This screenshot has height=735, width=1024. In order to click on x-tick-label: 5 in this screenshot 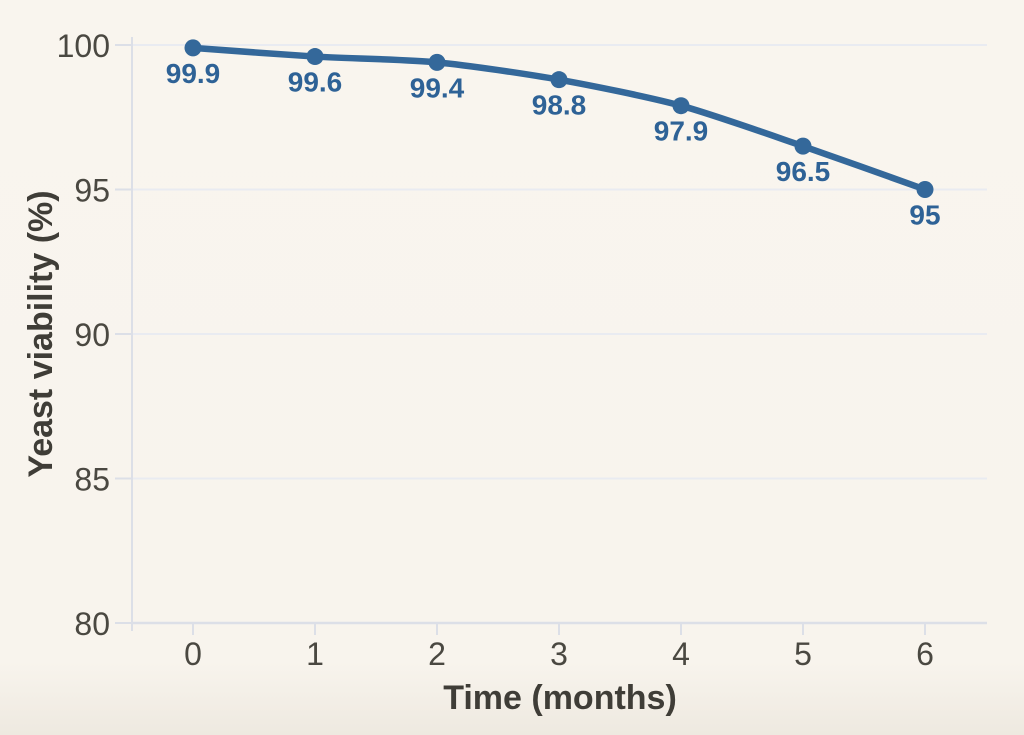, I will do `click(803, 654)`.